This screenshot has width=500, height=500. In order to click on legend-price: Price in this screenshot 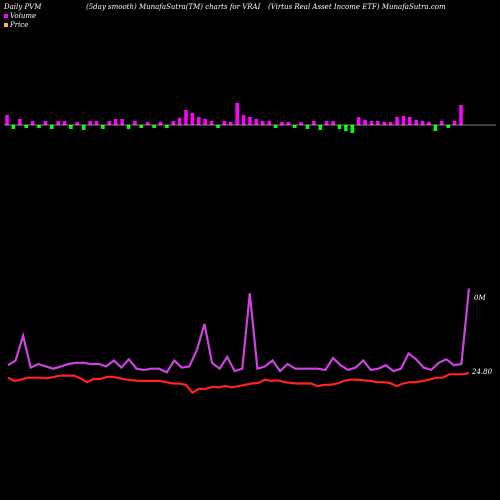, I will do `click(16, 25)`.